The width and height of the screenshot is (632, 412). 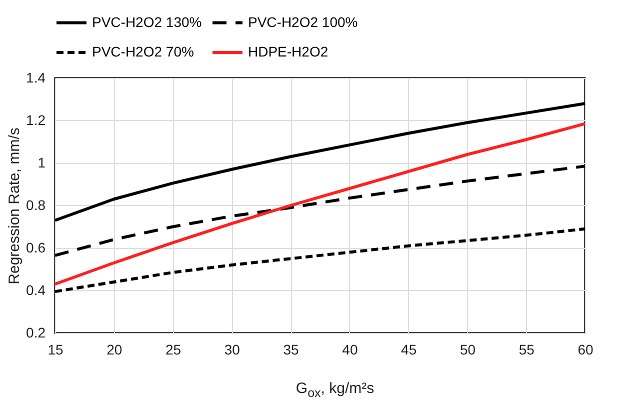 What do you see at coordinates (36, 248) in the screenshot?
I see `y-tick-label: 0.6` at bounding box center [36, 248].